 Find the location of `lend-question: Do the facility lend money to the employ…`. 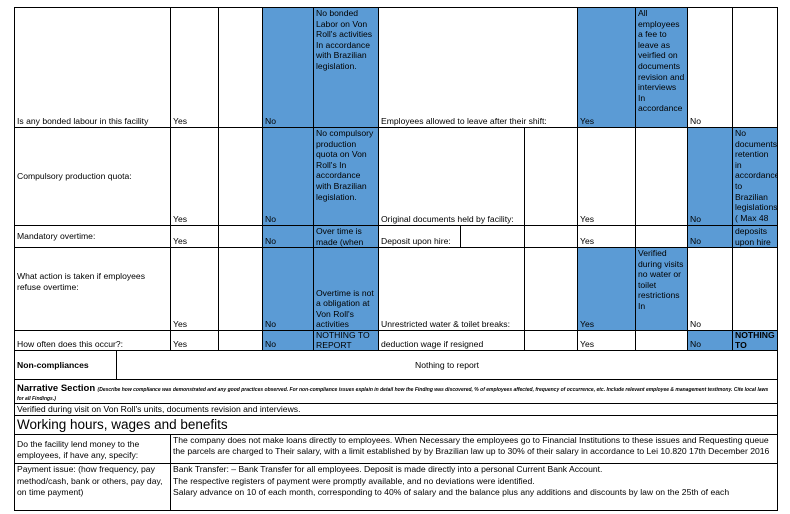

lend-question: Do the facility lend money to the employ… is located at coordinates (92, 449).